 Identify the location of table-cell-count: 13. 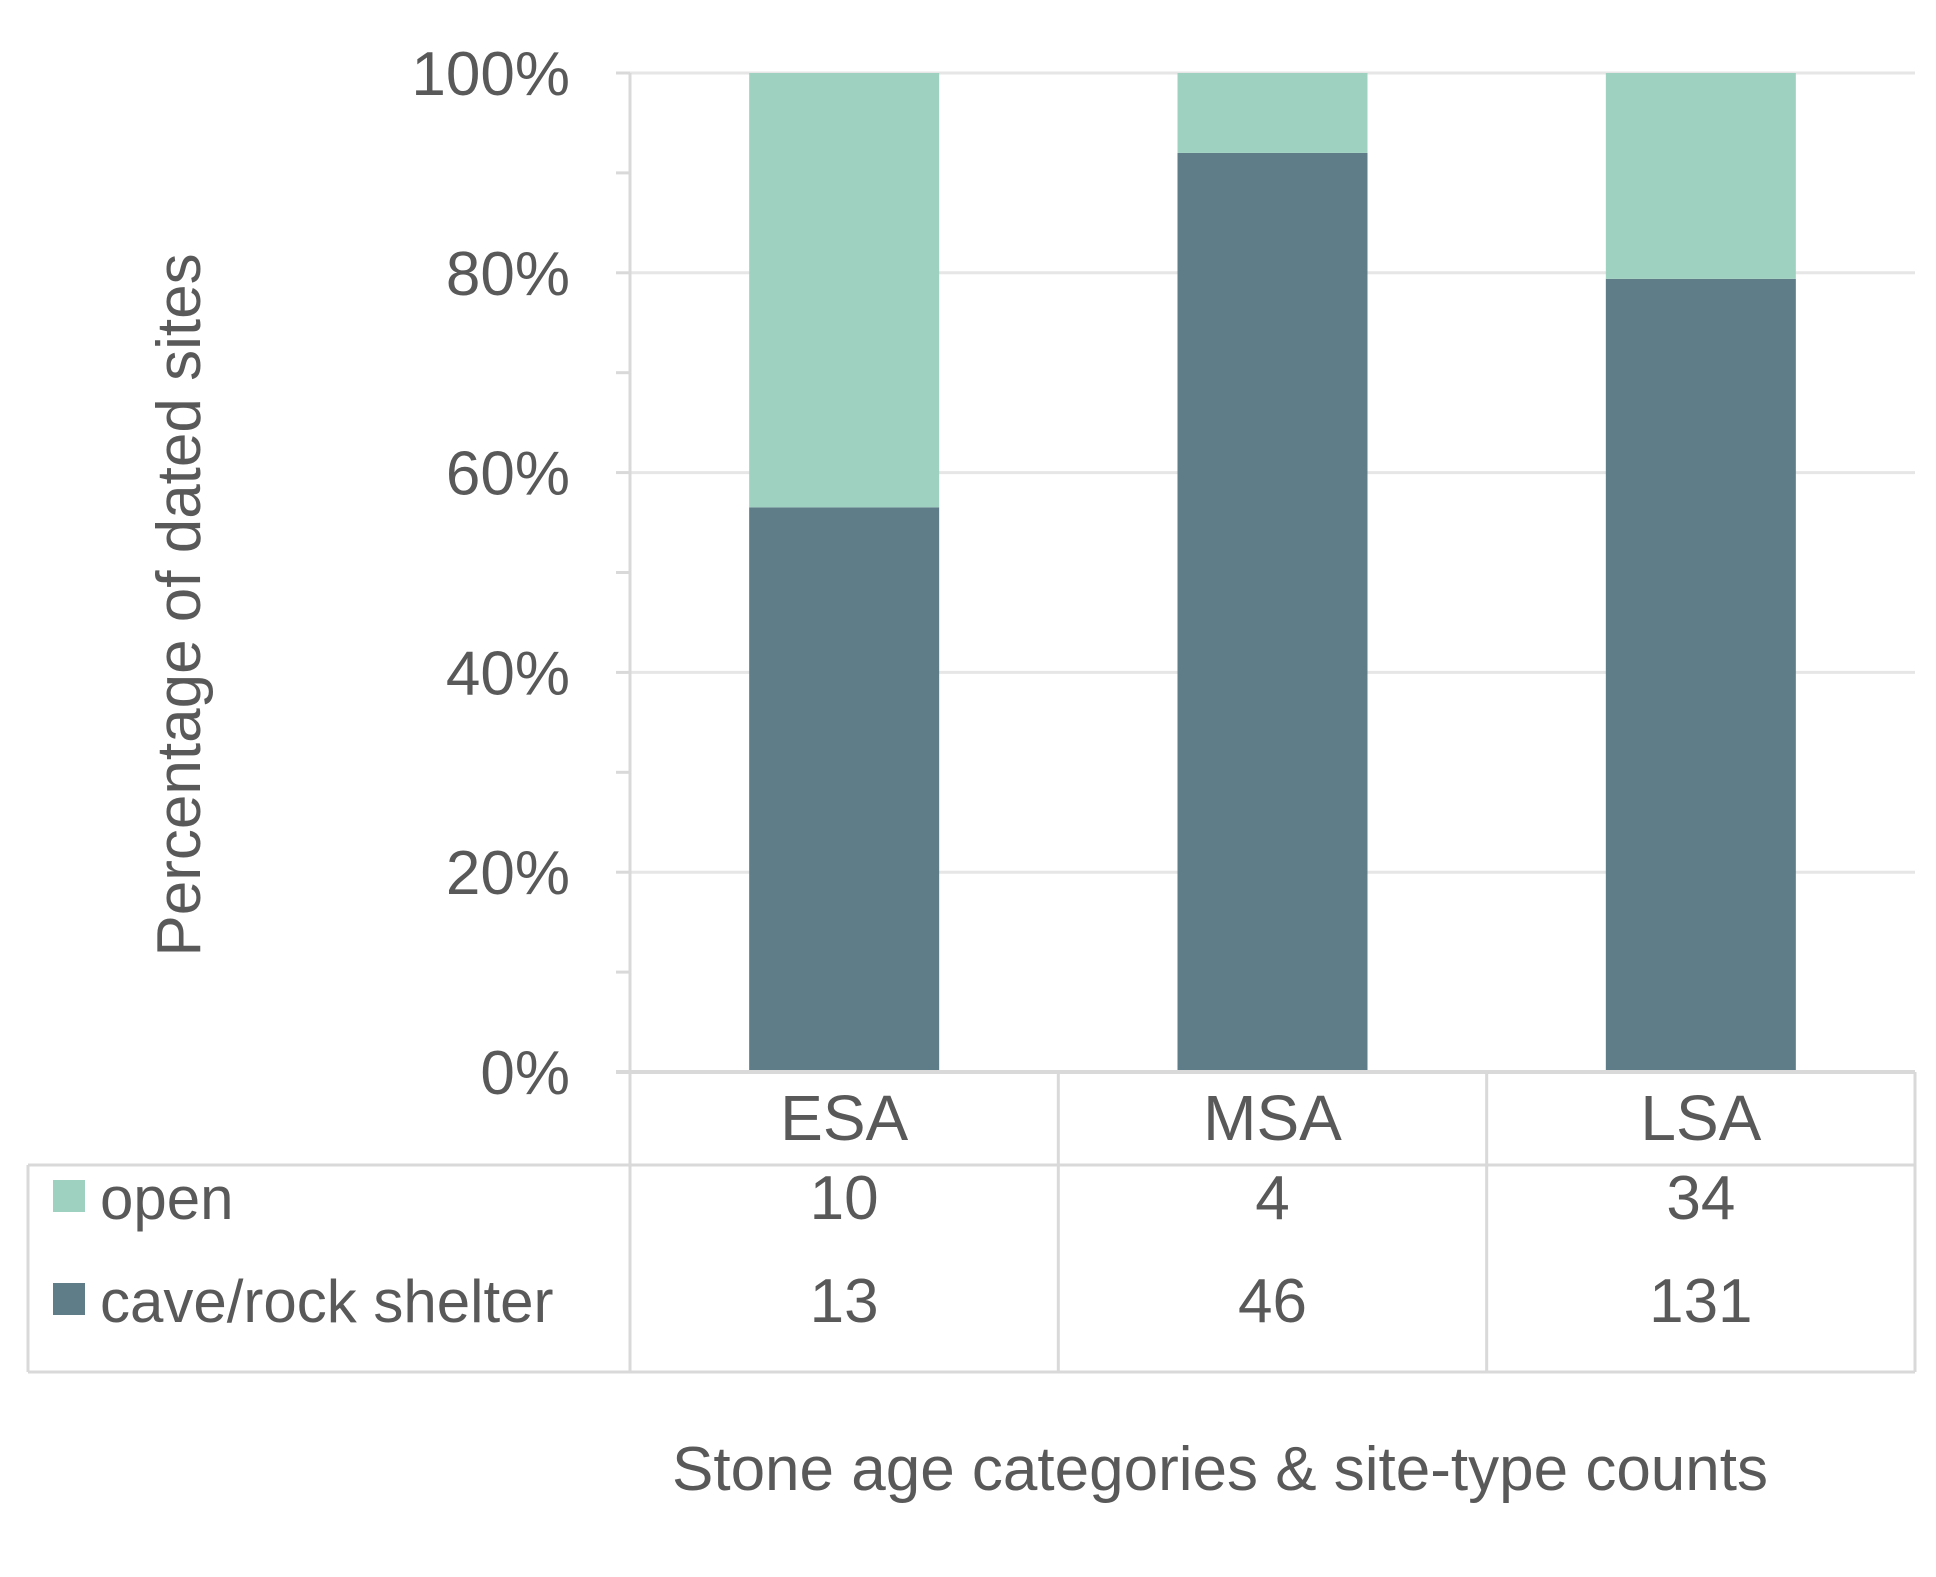
(844, 1301).